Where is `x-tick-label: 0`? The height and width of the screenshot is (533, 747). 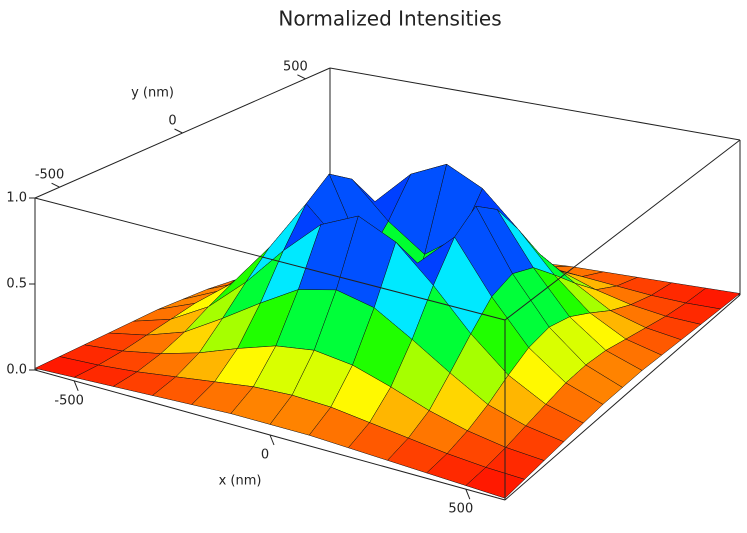 x-tick-label: 0 is located at coordinates (265, 455).